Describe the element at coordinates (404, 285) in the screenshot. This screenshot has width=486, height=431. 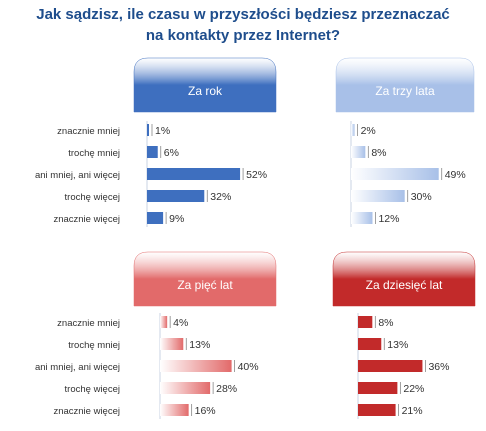
I see `panel-title-za-dziesiec-lat: Za dziesięć lat` at that location.